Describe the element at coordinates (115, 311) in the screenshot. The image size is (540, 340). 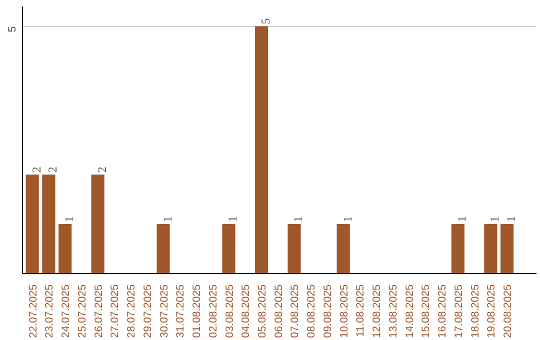
I see `x-tick-label: 27.07.2025` at that location.